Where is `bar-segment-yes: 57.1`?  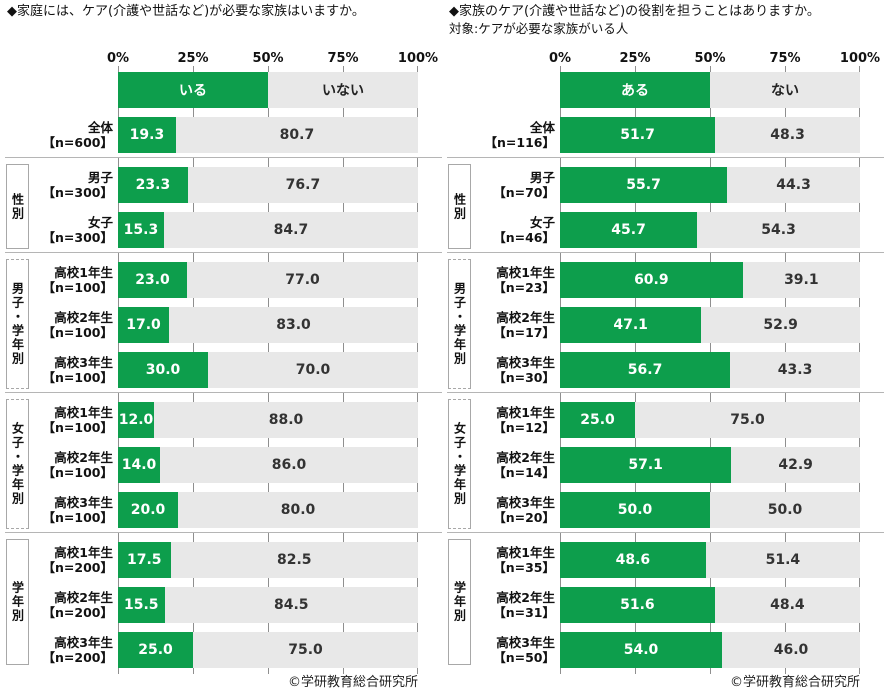 bar-segment-yes: 57.1 is located at coordinates (646, 465).